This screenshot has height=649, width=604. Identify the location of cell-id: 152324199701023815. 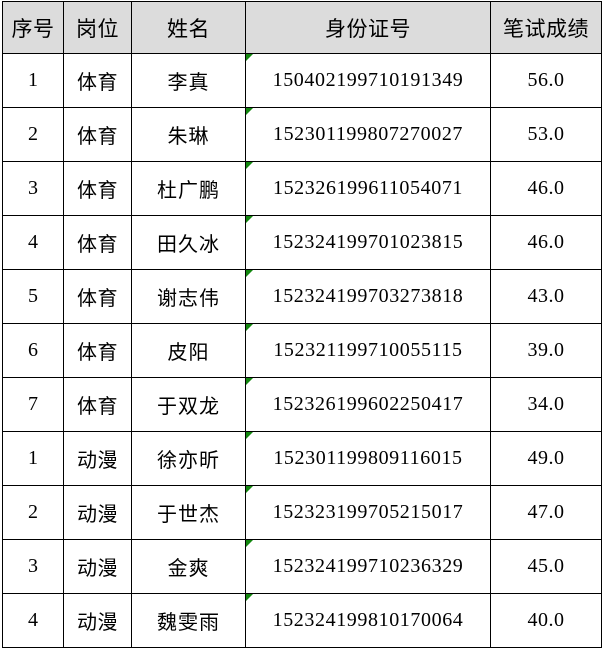
(368, 242).